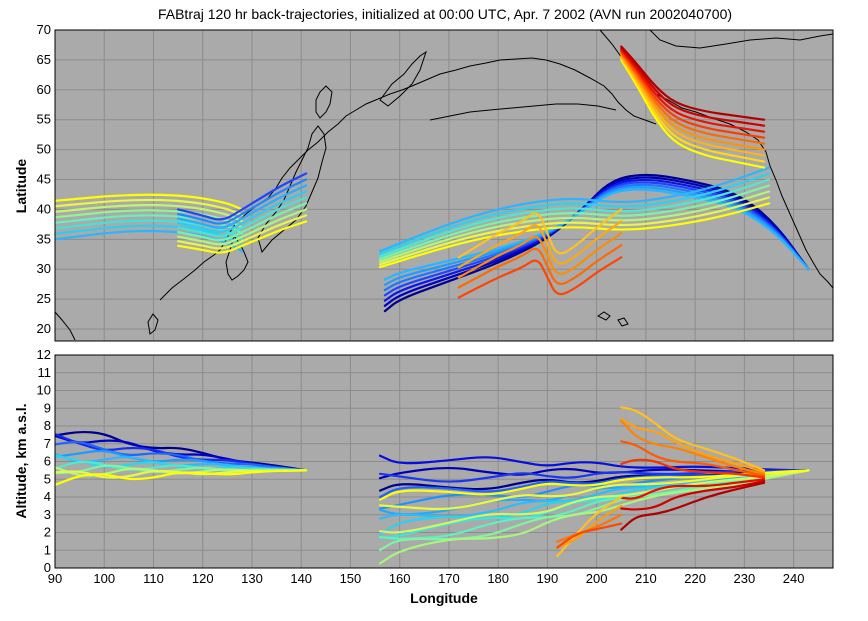 The width and height of the screenshot is (868, 621). Describe the element at coordinates (741, 39) in the screenshot. I see `coastline-north` at that location.